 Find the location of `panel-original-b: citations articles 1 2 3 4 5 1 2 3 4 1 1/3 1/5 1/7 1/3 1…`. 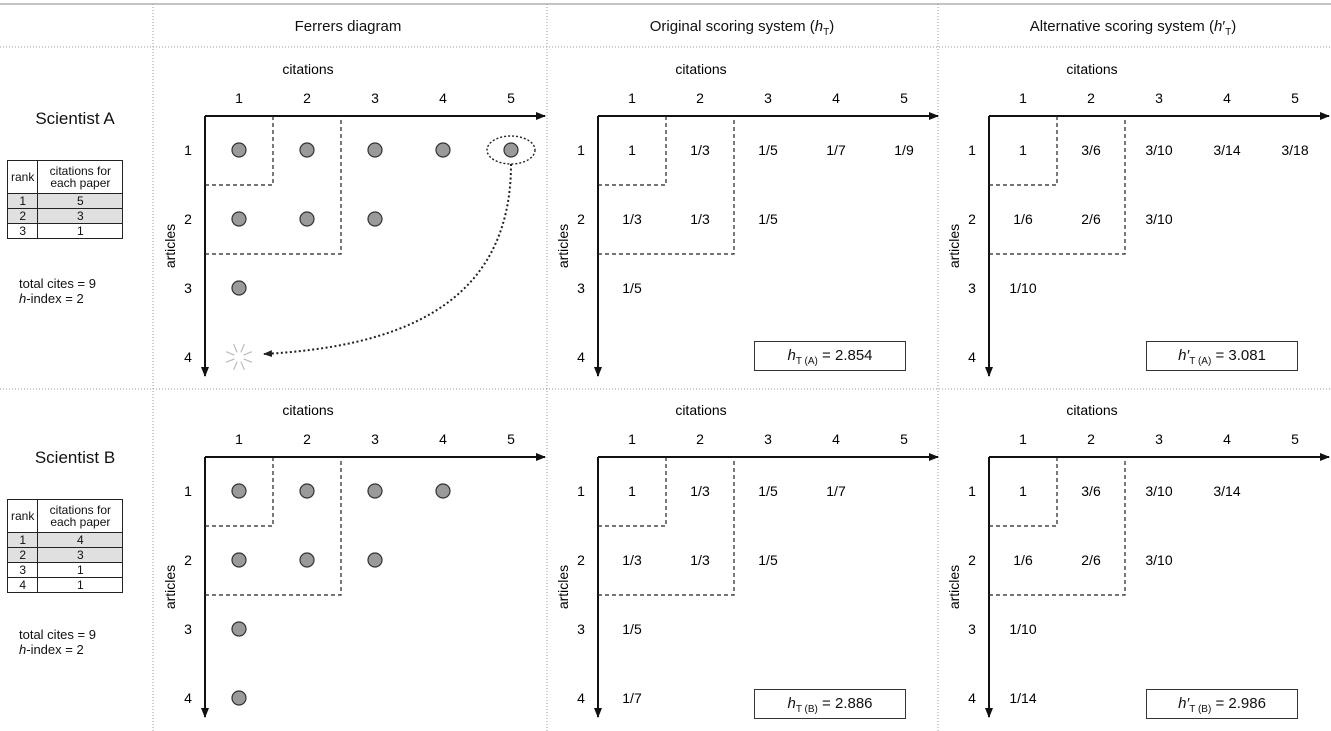

panel-original-b: citations articles 1 2 3 4 5 1 2 3 4 1 1/3 1/5 1/7 1/3 1… is located at coordinates (747, 560).